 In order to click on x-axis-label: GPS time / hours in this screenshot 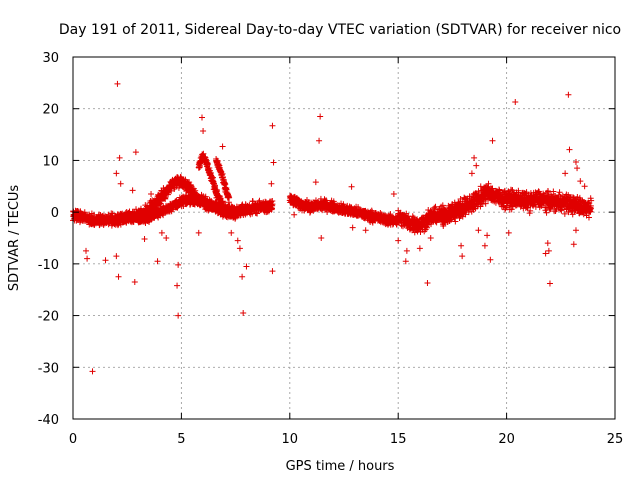, I will do `click(340, 466)`.